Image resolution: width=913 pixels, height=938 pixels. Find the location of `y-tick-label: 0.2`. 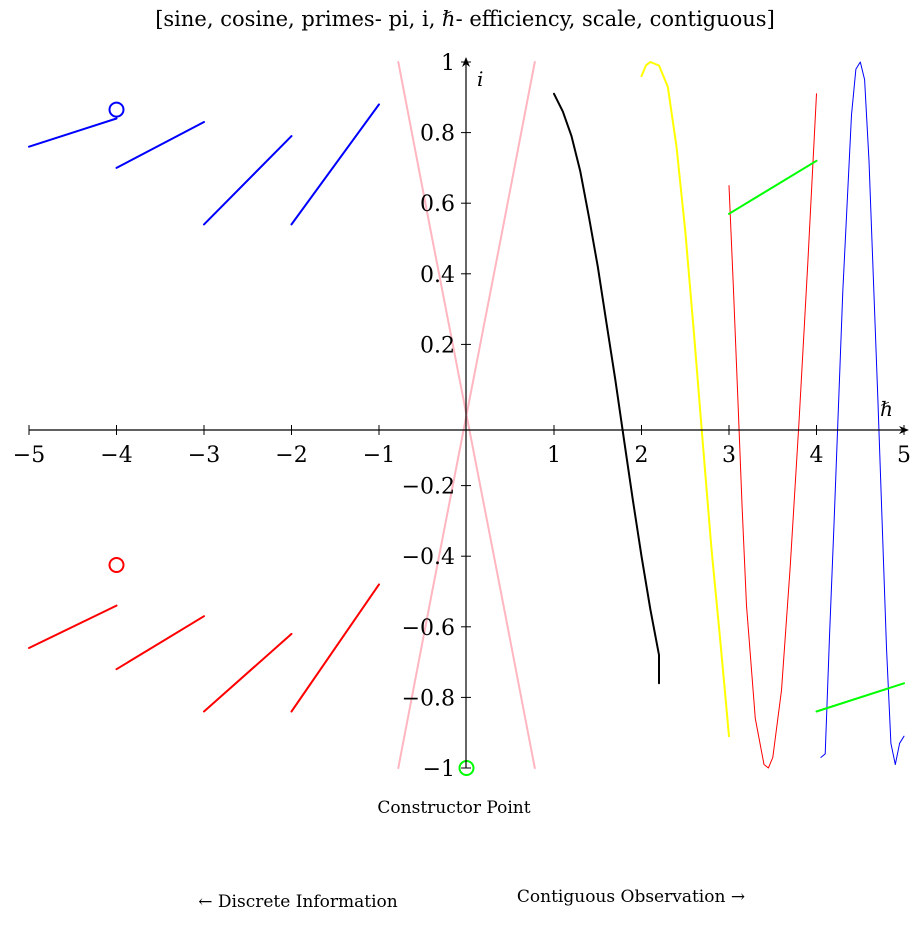

y-tick-label: 0.2 is located at coordinates (437, 345).